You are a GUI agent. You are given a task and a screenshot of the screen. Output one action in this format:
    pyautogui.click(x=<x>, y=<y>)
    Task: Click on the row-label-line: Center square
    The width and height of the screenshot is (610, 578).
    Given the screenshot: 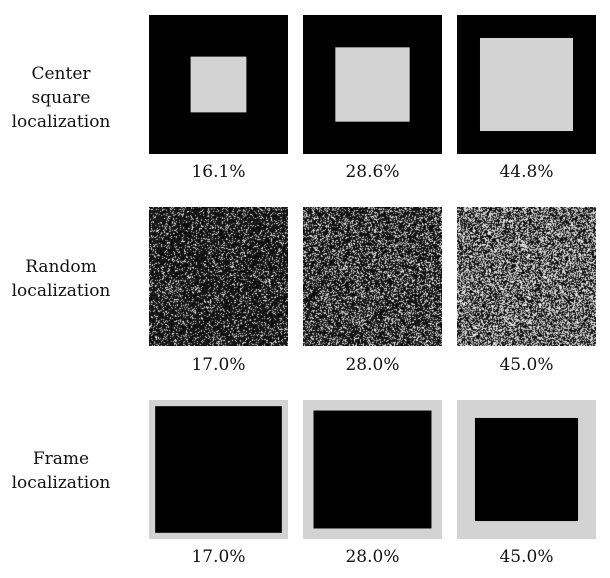 What is the action you would take?
    pyautogui.click(x=61, y=86)
    